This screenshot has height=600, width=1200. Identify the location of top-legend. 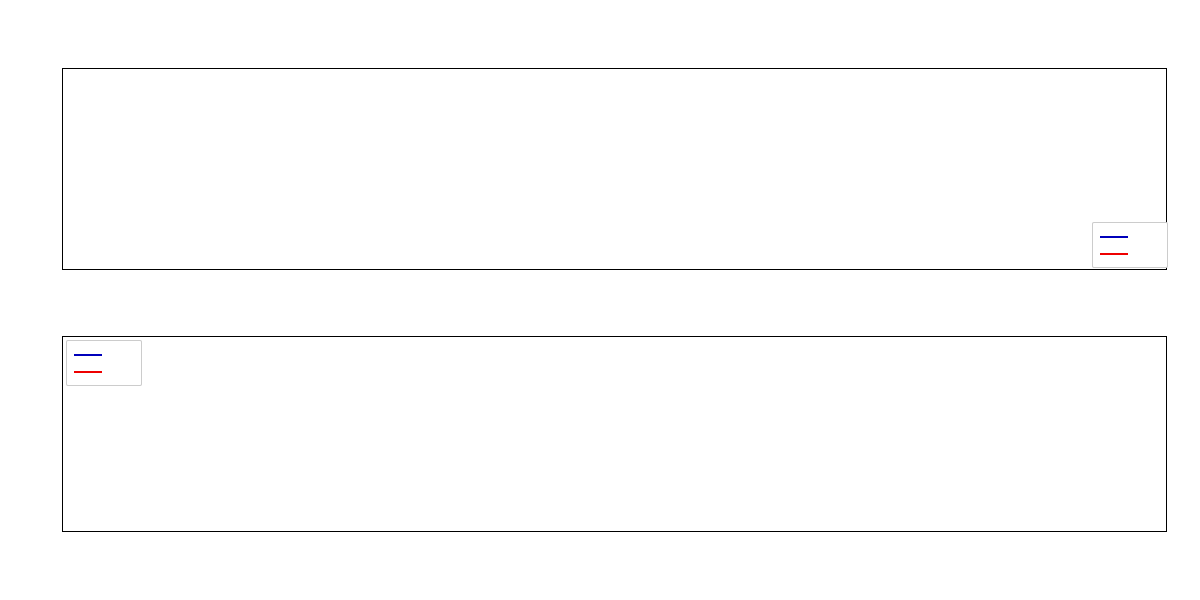
(1130, 245).